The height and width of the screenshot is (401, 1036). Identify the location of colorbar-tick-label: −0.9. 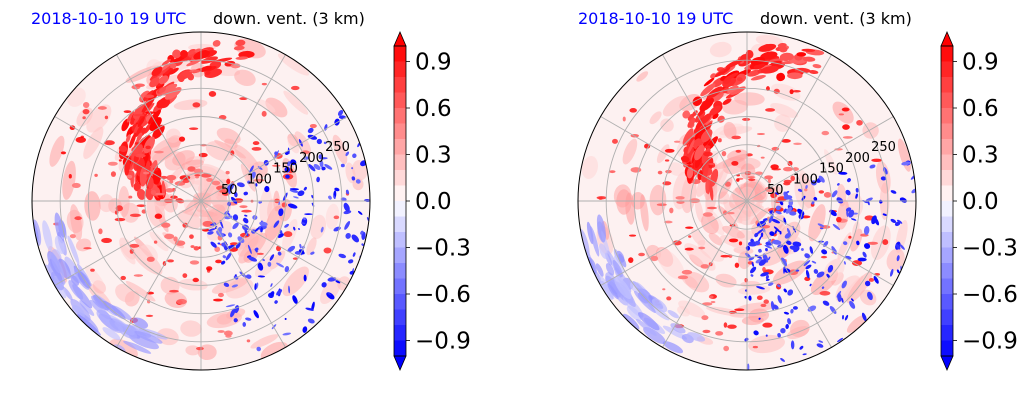
(990, 342).